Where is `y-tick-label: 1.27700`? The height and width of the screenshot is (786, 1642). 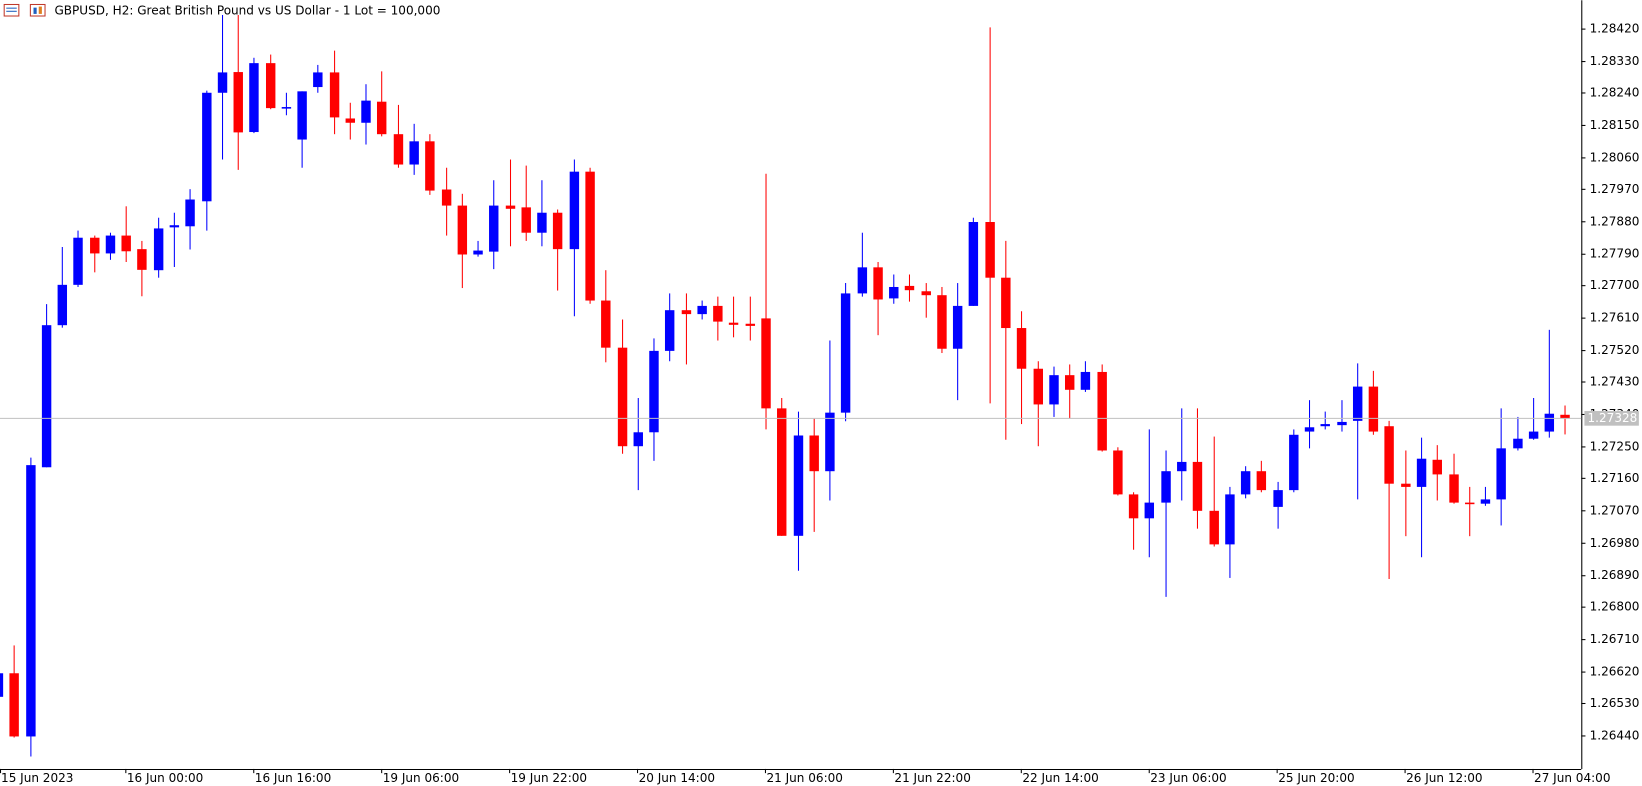
y-tick-label: 1.27700 is located at coordinates (1615, 285).